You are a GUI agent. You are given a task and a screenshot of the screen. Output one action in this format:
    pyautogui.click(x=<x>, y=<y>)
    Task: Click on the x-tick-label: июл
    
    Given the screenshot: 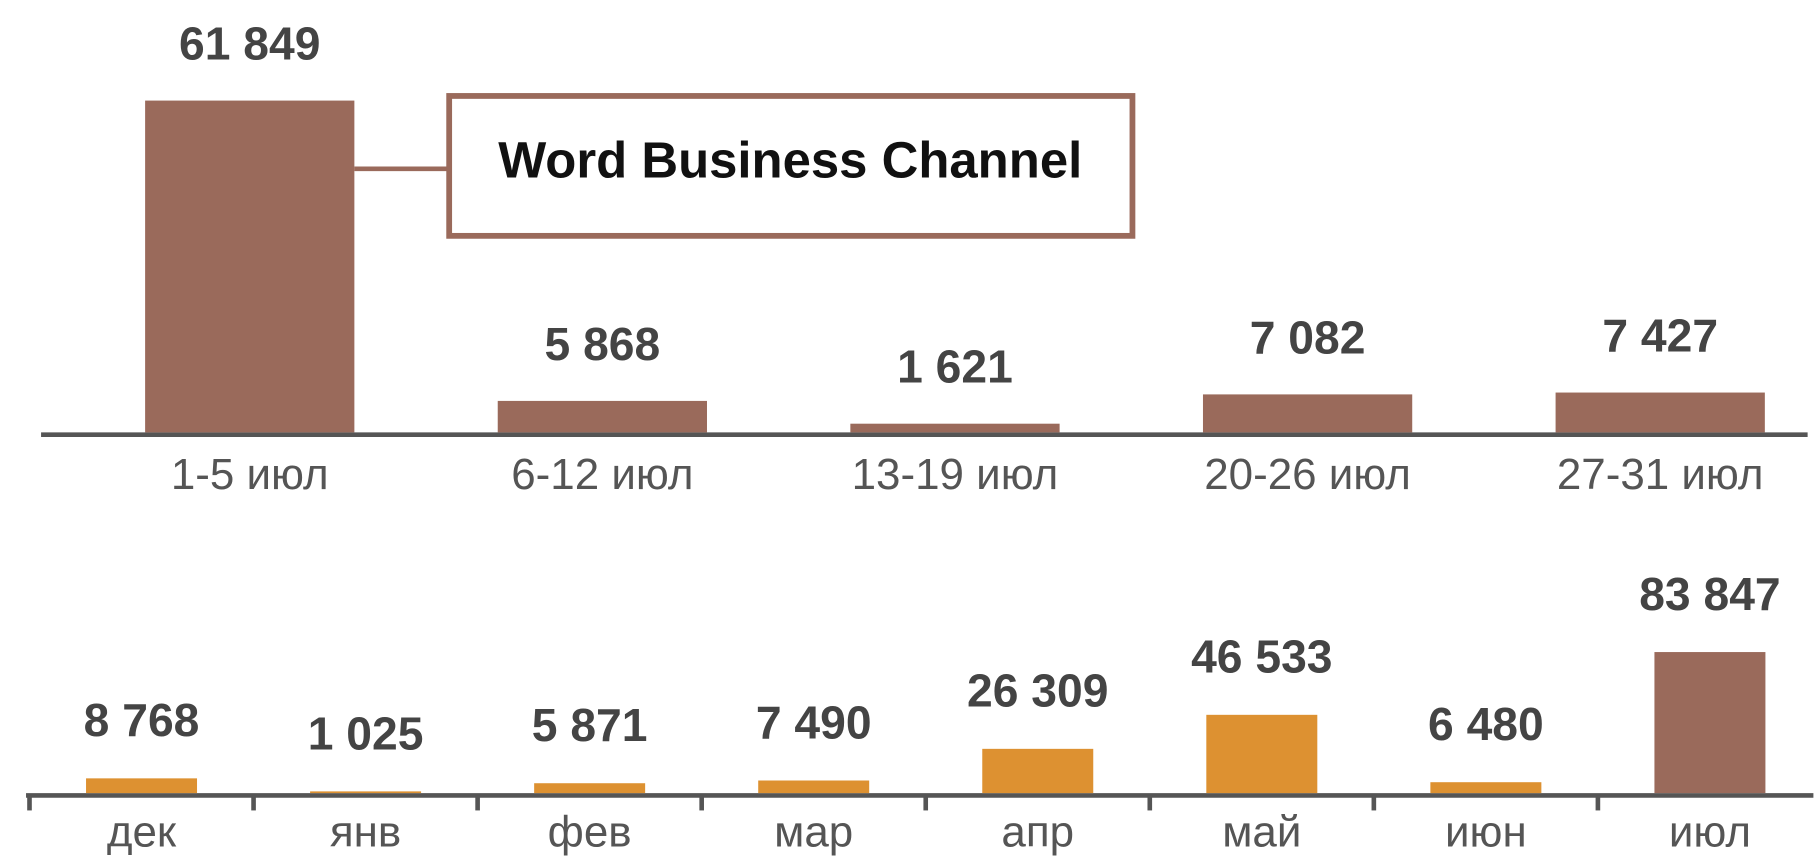 What is the action you would take?
    pyautogui.click(x=1710, y=831)
    